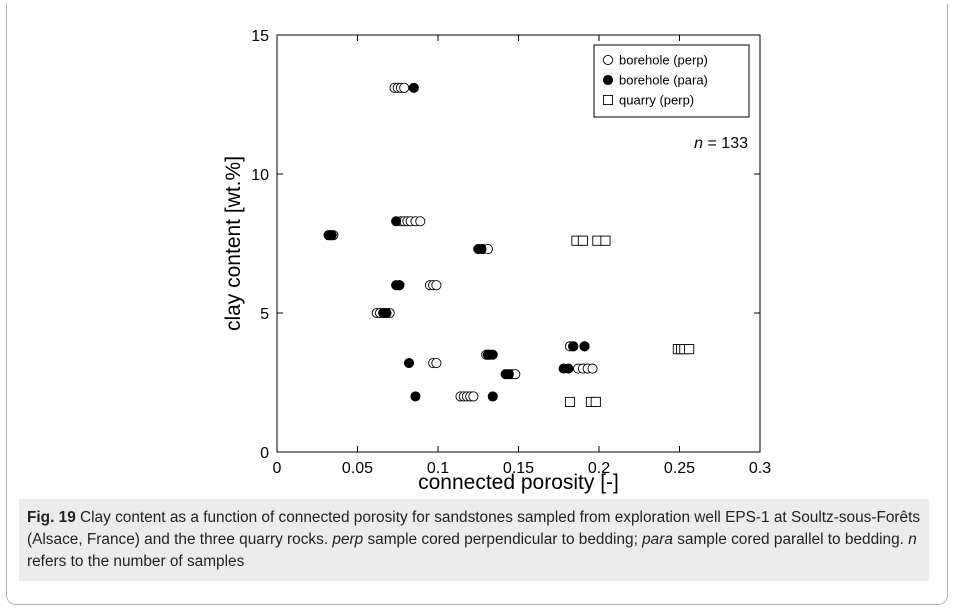 Image resolution: width=955 pixels, height=611 pixels. I want to click on legend-marker-open-square, so click(608, 100).